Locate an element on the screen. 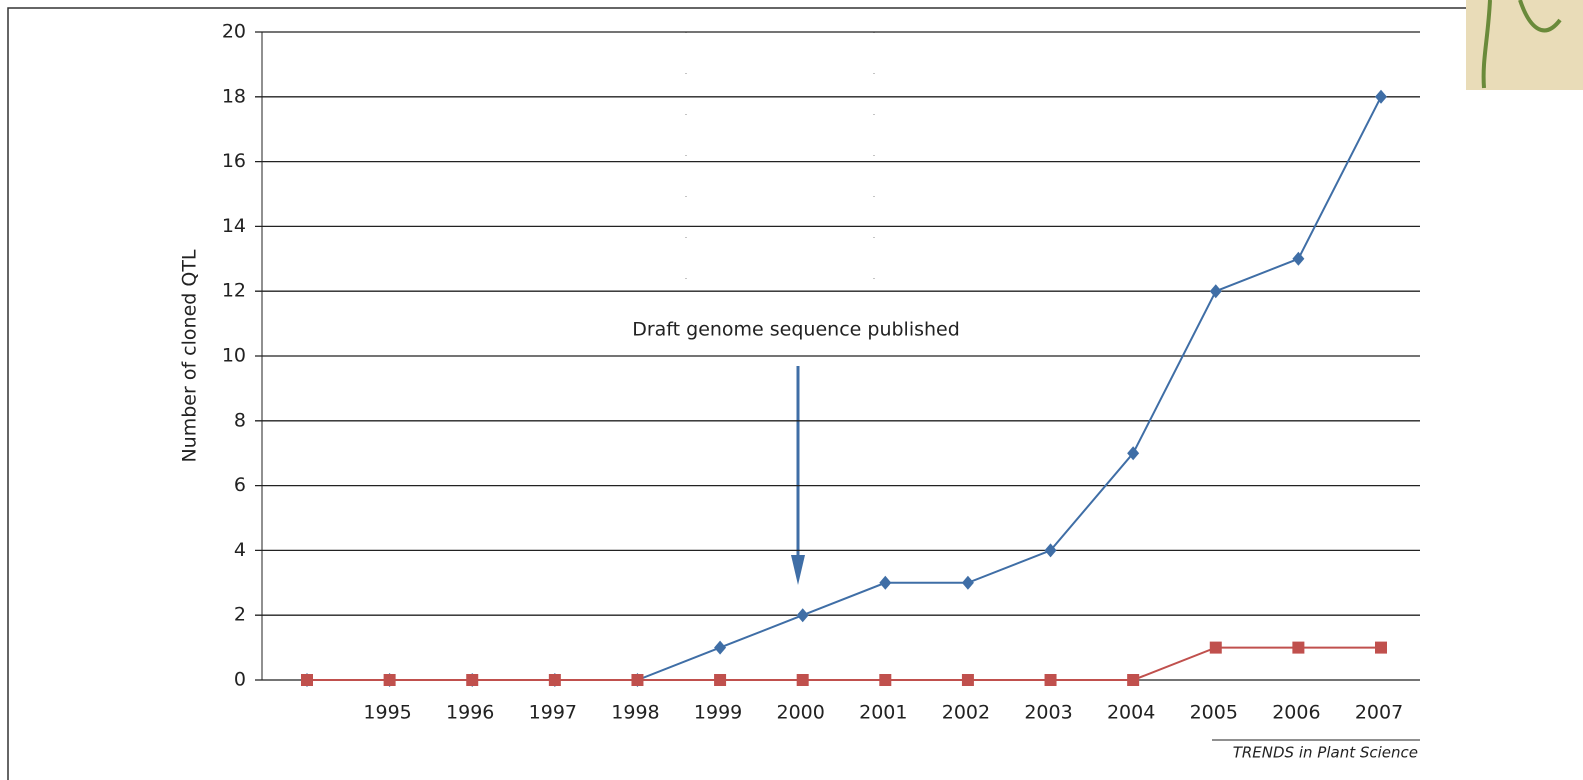  x-tick-label: 2002 is located at coordinates (966, 713).